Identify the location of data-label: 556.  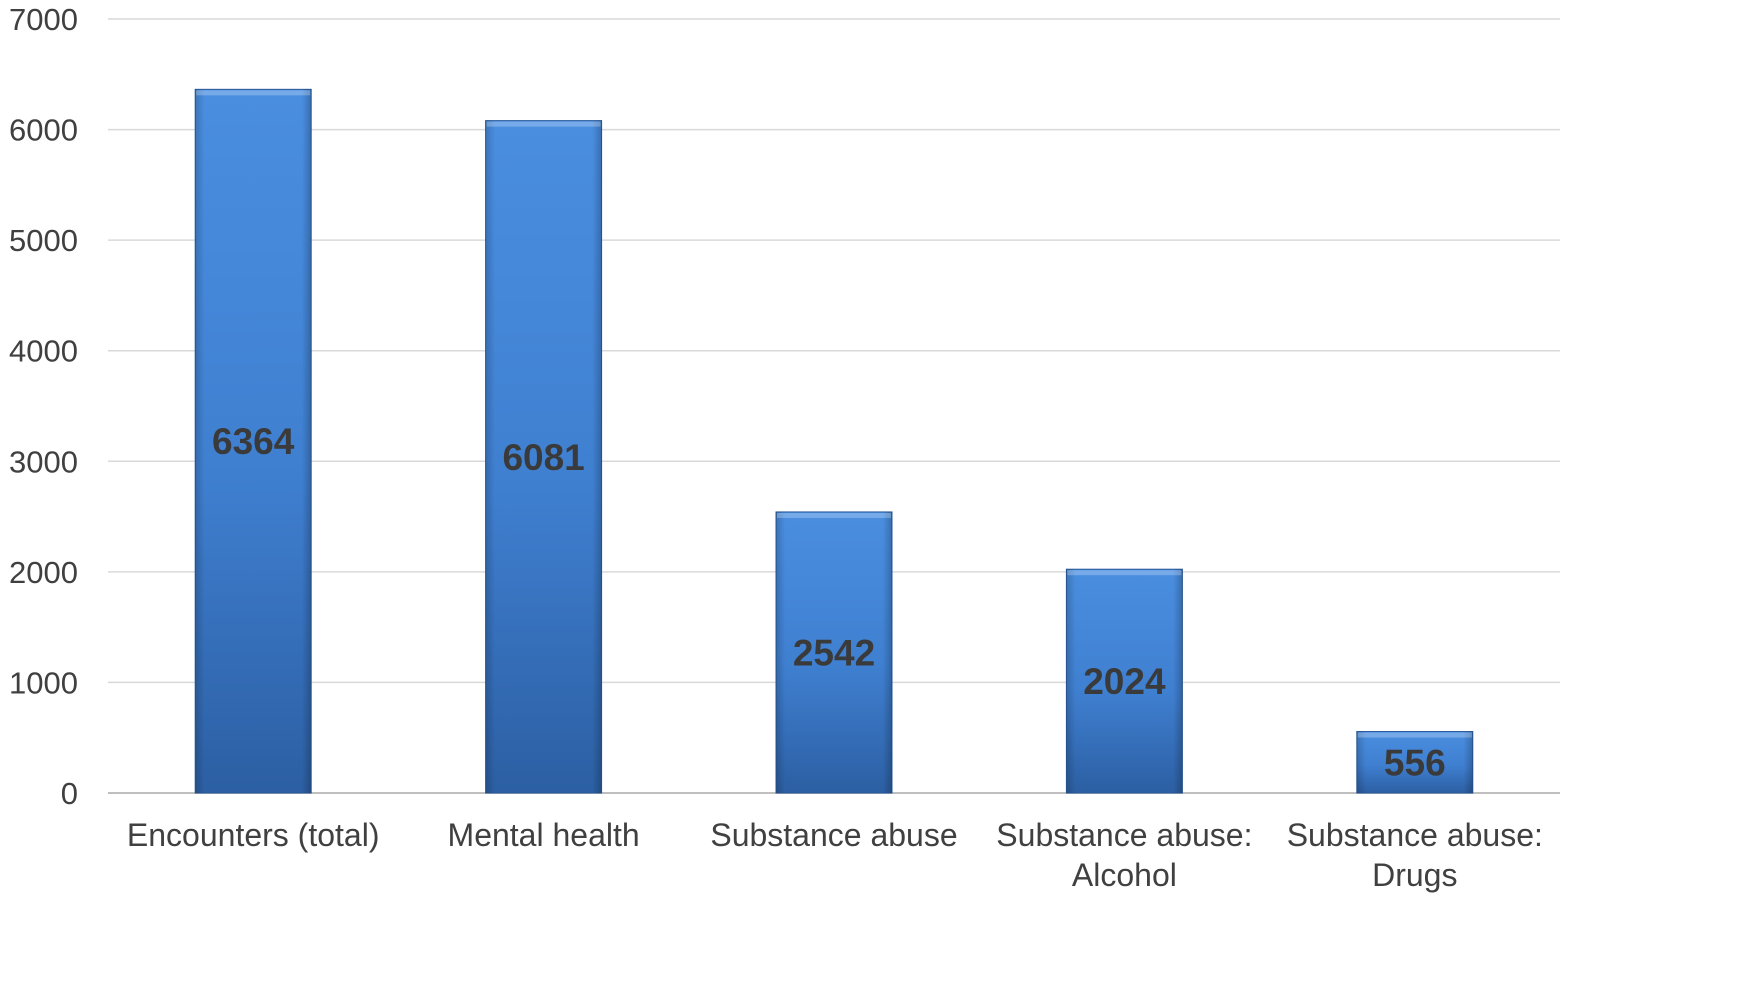
(1415, 762).